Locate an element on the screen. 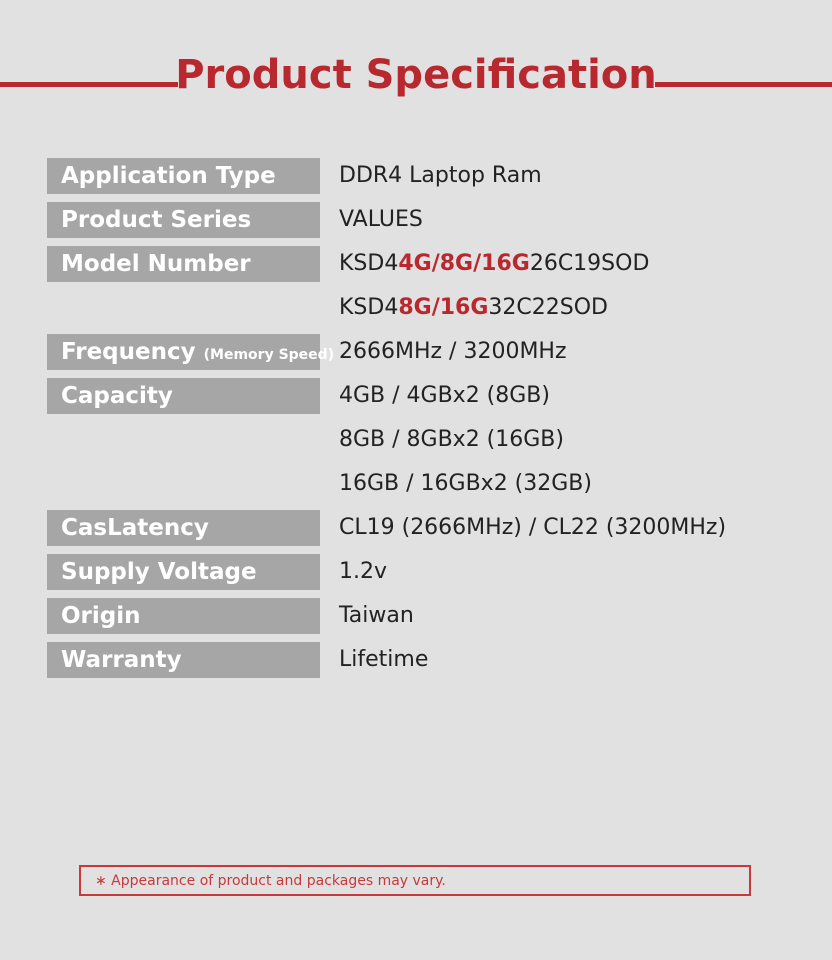  spec-row: Product Series VALUES is located at coordinates (427, 220).